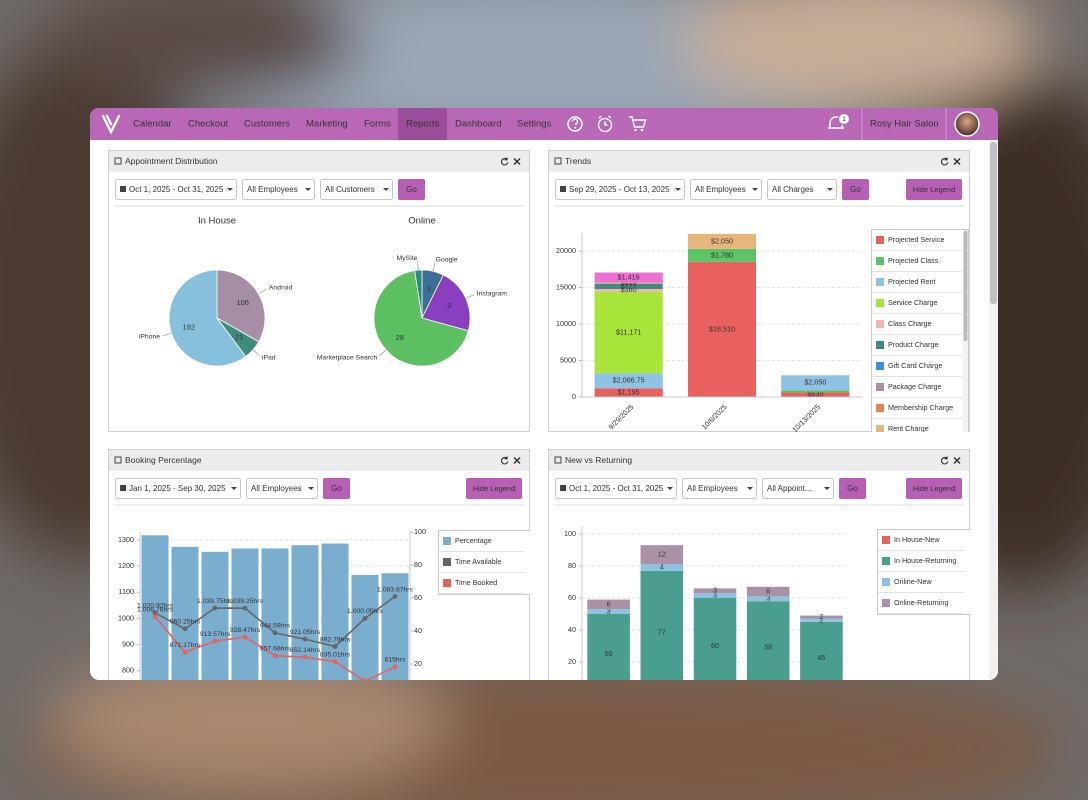  What do you see at coordinates (916, 239) in the screenshot?
I see `legend-label: Projected Service` at bounding box center [916, 239].